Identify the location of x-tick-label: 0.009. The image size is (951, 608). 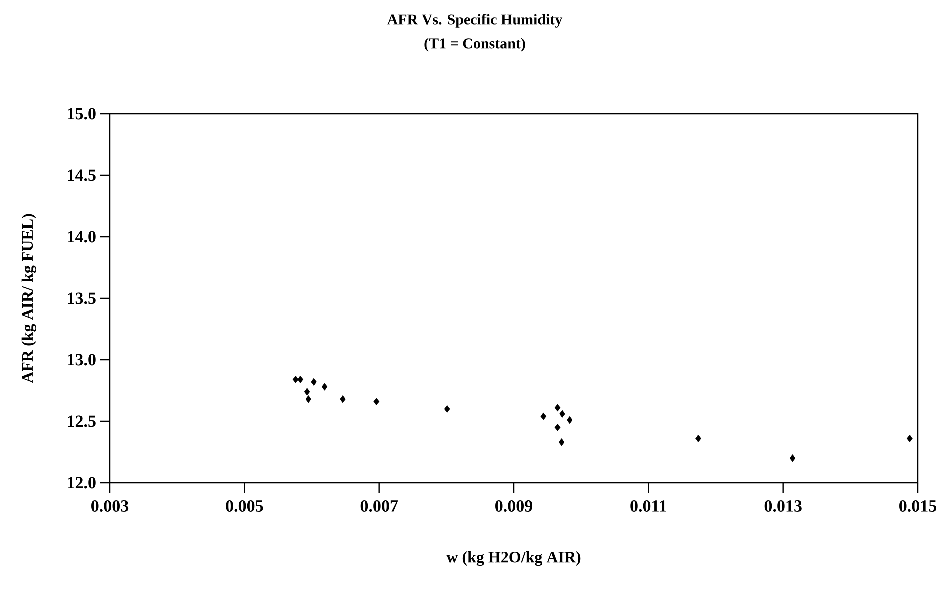
(514, 506).